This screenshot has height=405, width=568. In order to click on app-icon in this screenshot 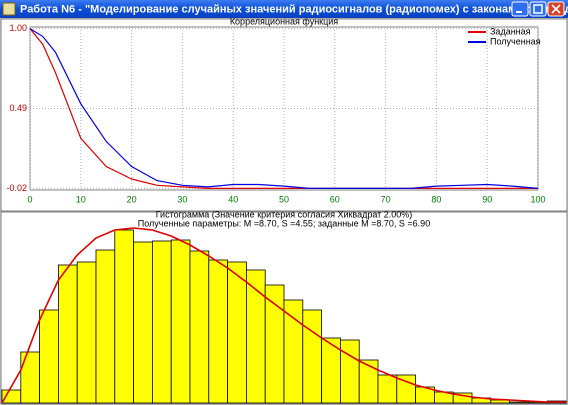, I will do `click(9, 9)`.